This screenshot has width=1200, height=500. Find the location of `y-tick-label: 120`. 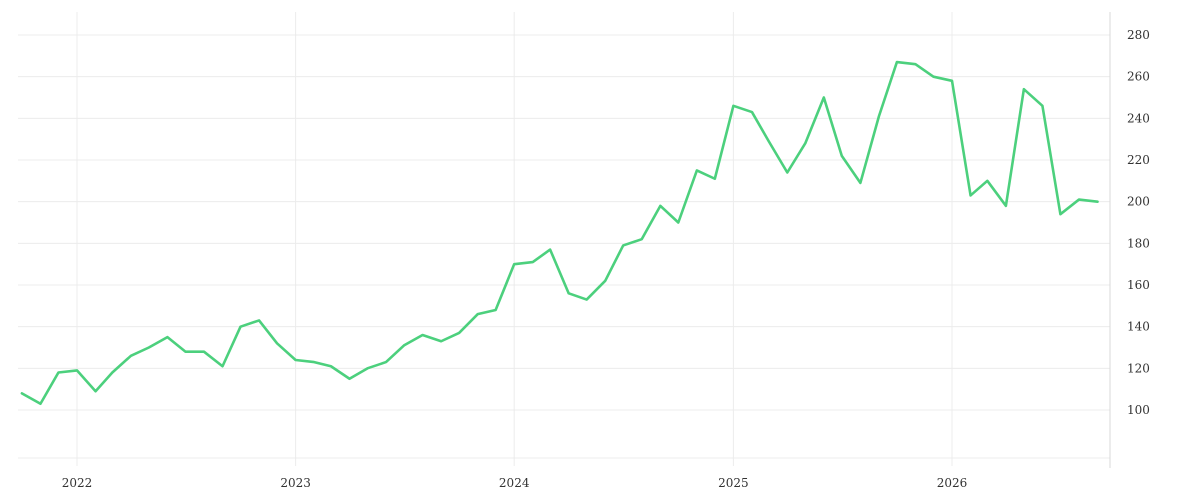

y-tick-label: 120 is located at coordinates (1138, 368).